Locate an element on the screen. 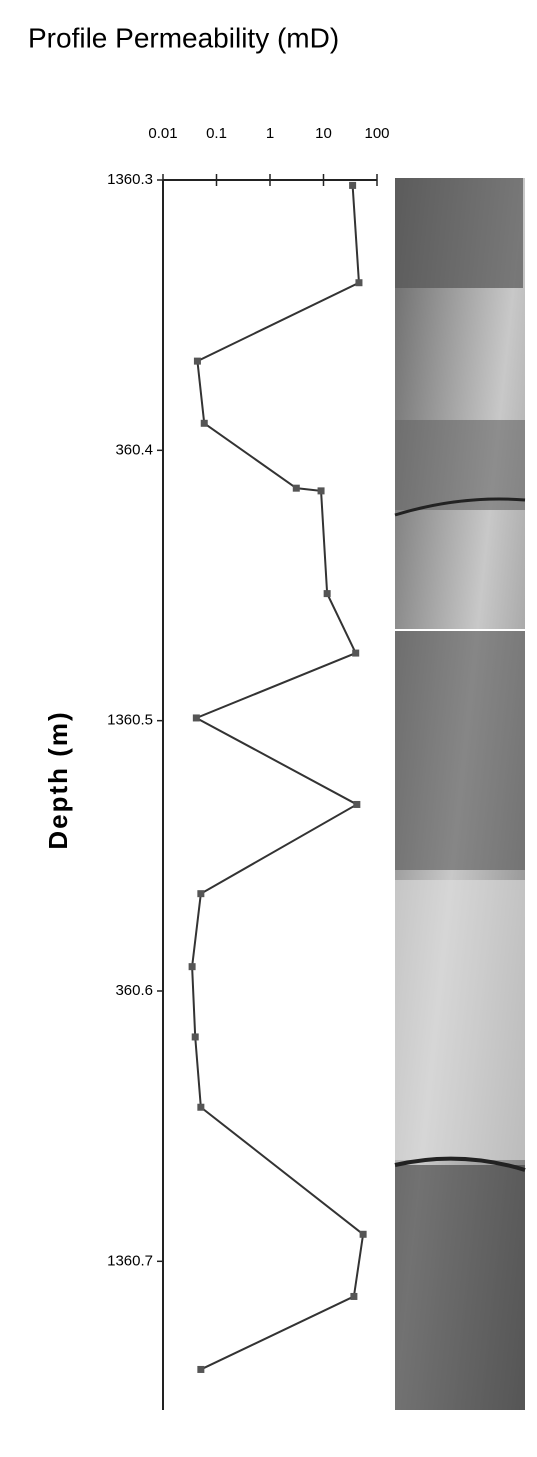  chart-title: Profile Permeability (mD) is located at coordinates (183, 37).